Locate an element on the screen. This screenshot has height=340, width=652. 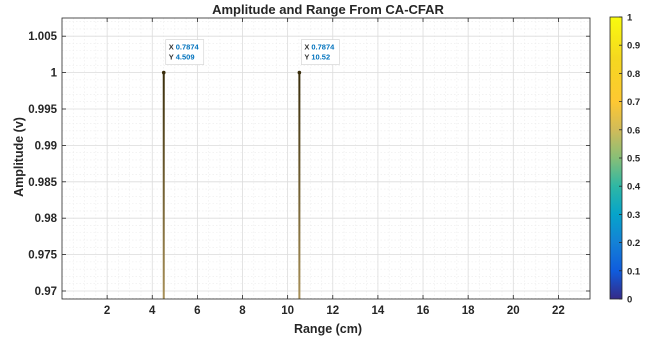
colorbar-tick-label: 0.5 is located at coordinates (634, 159).